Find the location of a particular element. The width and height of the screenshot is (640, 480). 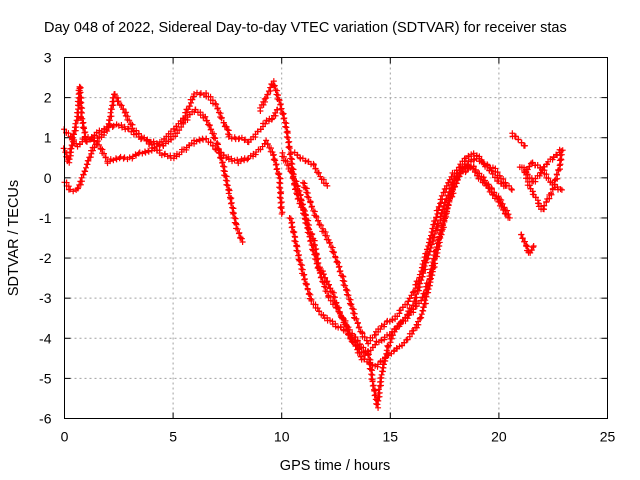

series-track-a is located at coordinates (153, 164).